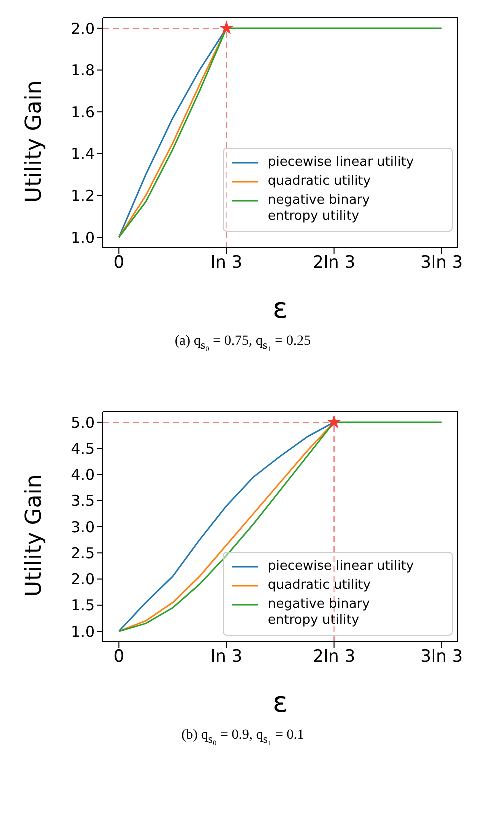 This screenshot has height=817, width=484. Describe the element at coordinates (83, 449) in the screenshot. I see `y-tick-label: 4.5` at that location.